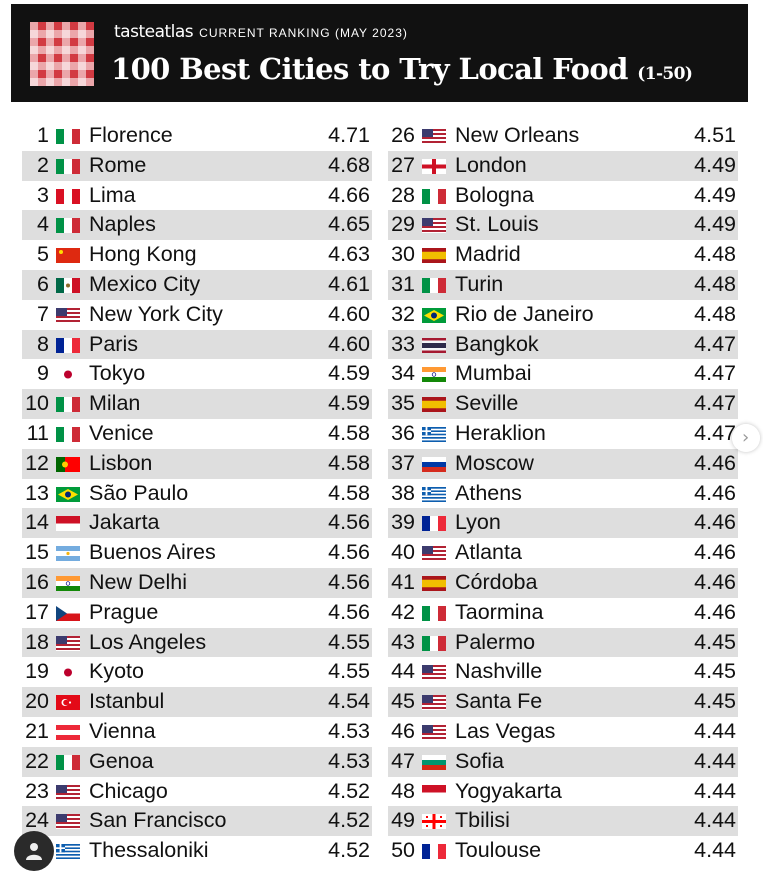 The image size is (763, 889). I want to click on rank-number: 21, so click(37, 730).